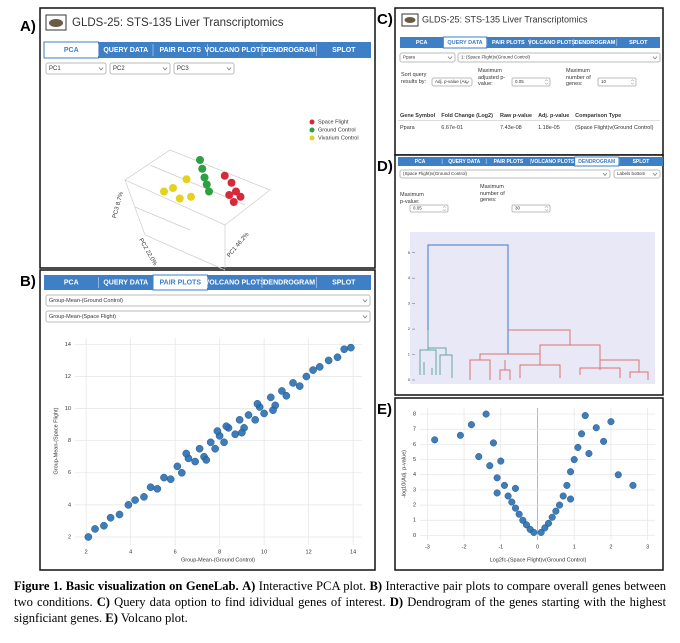  What do you see at coordinates (546, 208) in the screenshot?
I see `spinner` at bounding box center [546, 208].